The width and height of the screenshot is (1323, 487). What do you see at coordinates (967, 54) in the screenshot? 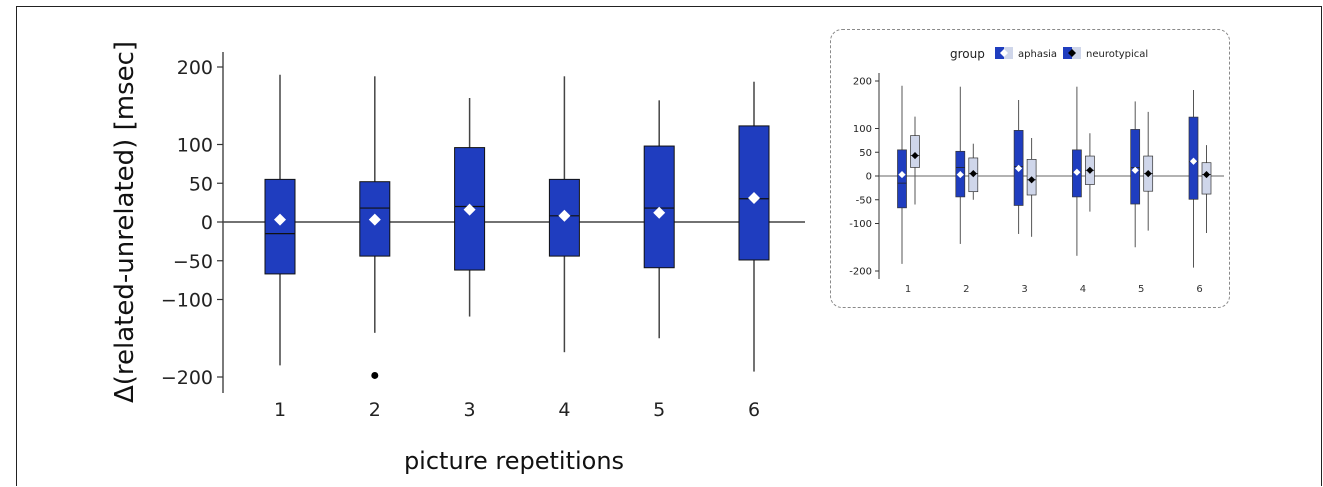
I see `legend-title: group` at bounding box center [967, 54].